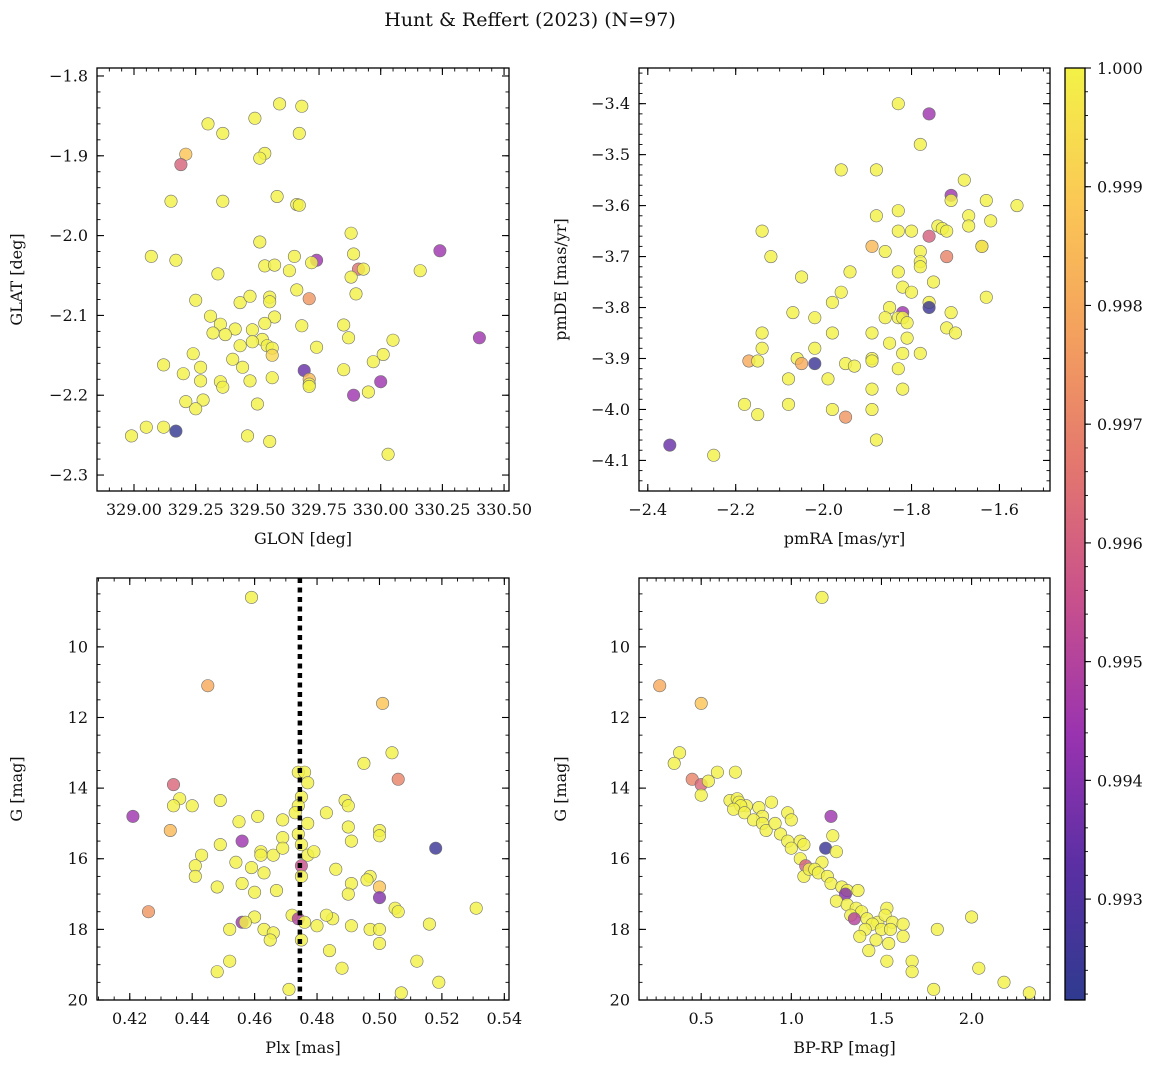 This screenshot has width=1161, height=1067. Describe the element at coordinates (442, 1018) in the screenshot. I see `x-tick-label: 0.52` at that location.